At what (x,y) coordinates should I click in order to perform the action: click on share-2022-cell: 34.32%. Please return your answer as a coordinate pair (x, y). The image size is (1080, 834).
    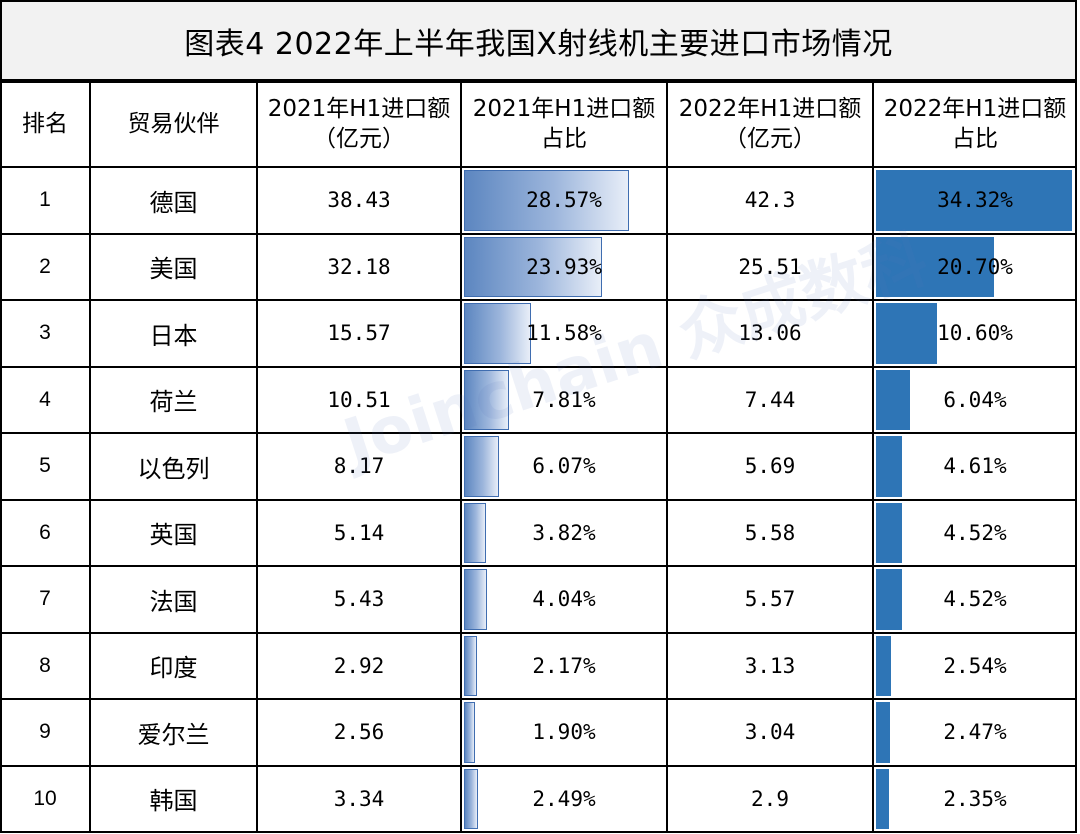
    Looking at the image, I should click on (975, 200).